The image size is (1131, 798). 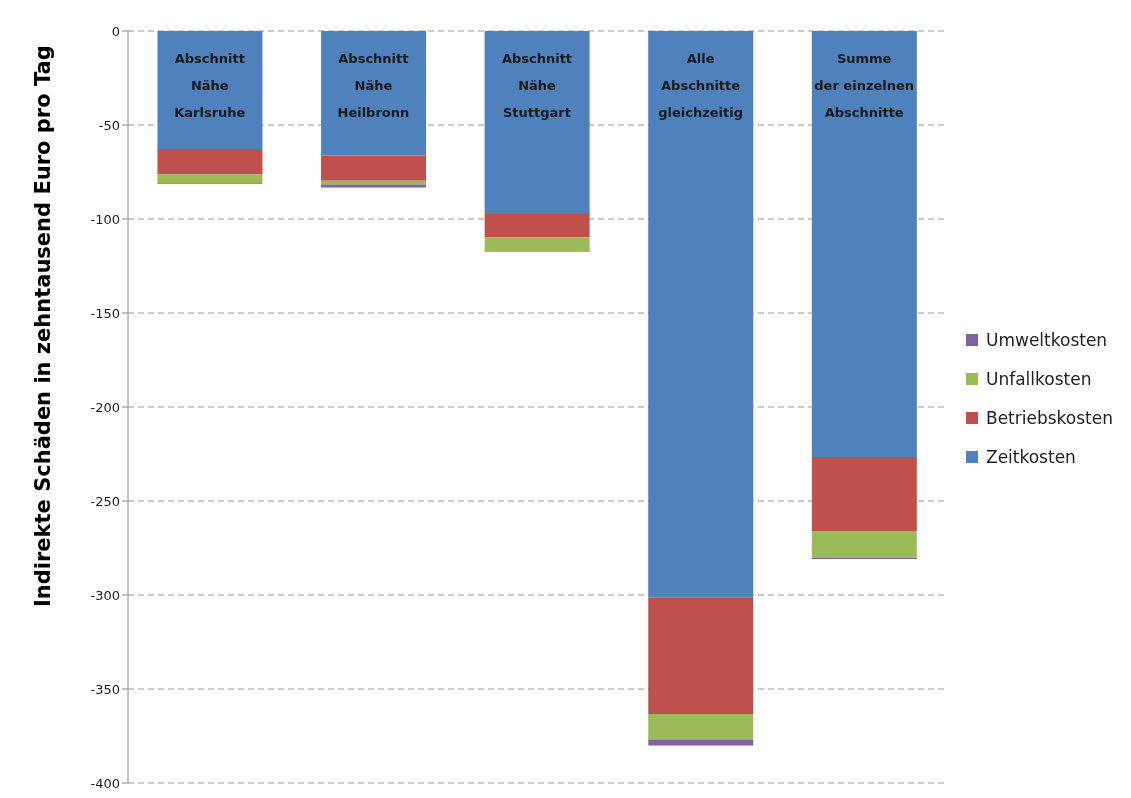 What do you see at coordinates (700, 85) in the screenshot?
I see `x-tick-label: Alle Abschnitte gleichzeitig` at bounding box center [700, 85].